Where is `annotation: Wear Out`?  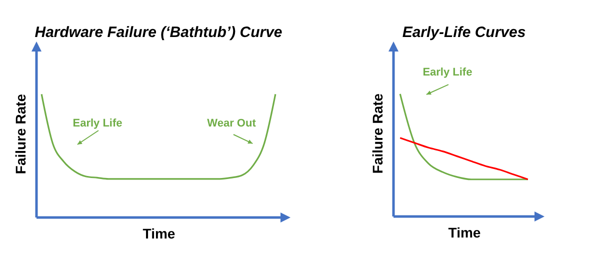
annotation: Wear Out is located at coordinates (231, 123).